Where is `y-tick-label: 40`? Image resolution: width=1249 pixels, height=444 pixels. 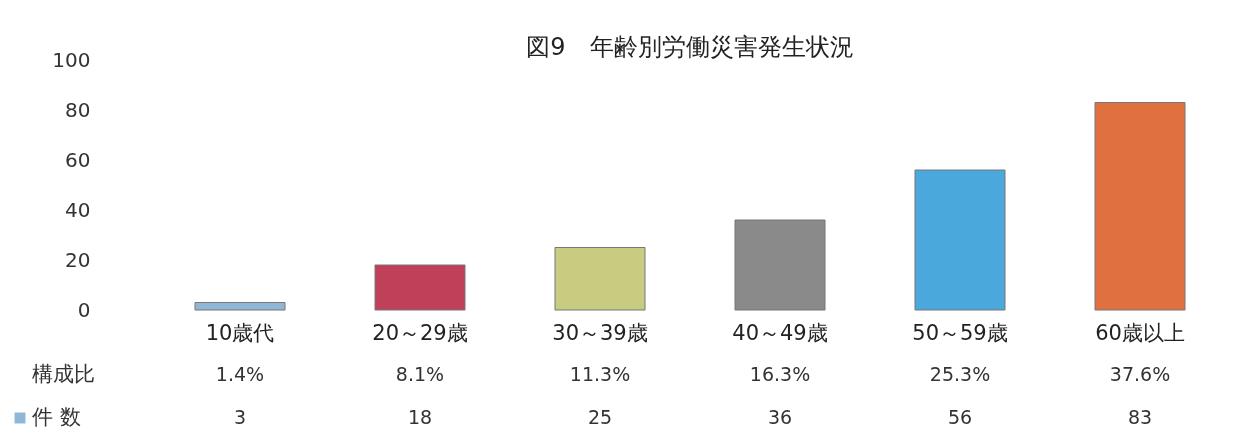 y-tick-label: 40 is located at coordinates (78, 209).